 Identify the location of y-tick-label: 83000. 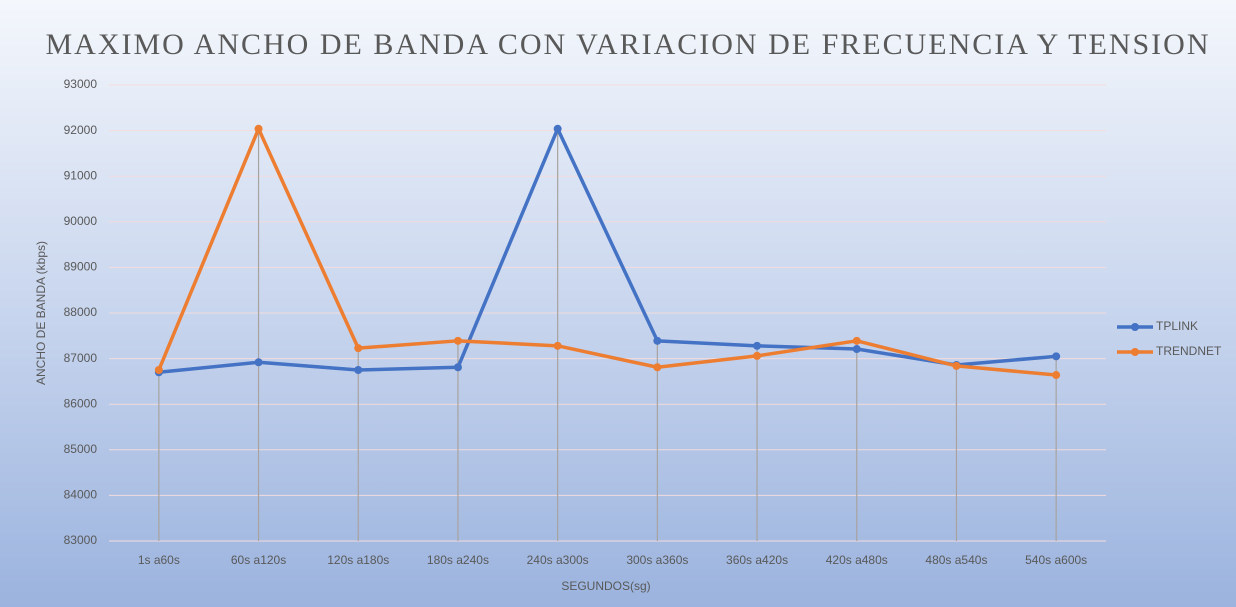
(81, 540).